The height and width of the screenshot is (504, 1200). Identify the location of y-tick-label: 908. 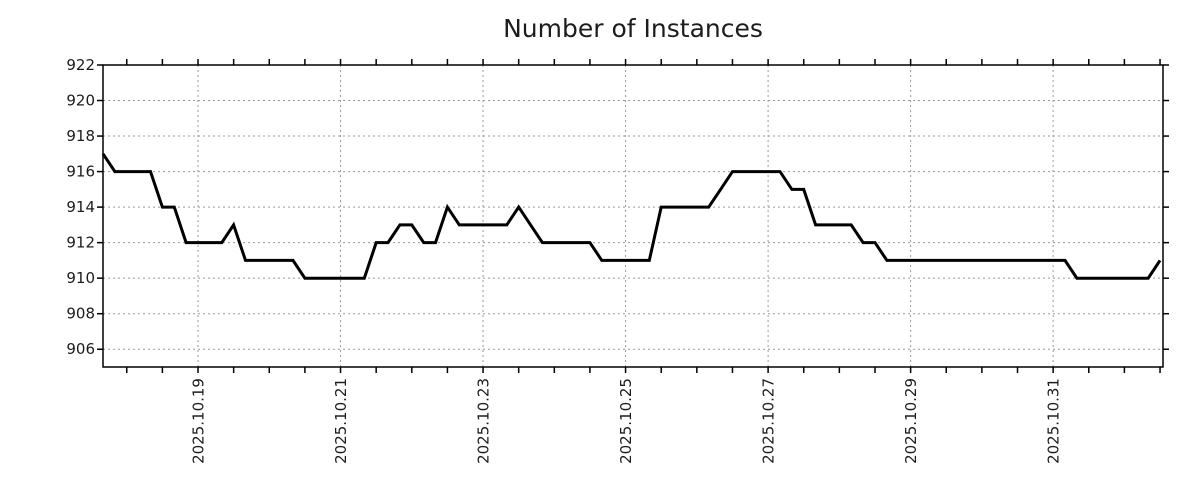
(80, 314).